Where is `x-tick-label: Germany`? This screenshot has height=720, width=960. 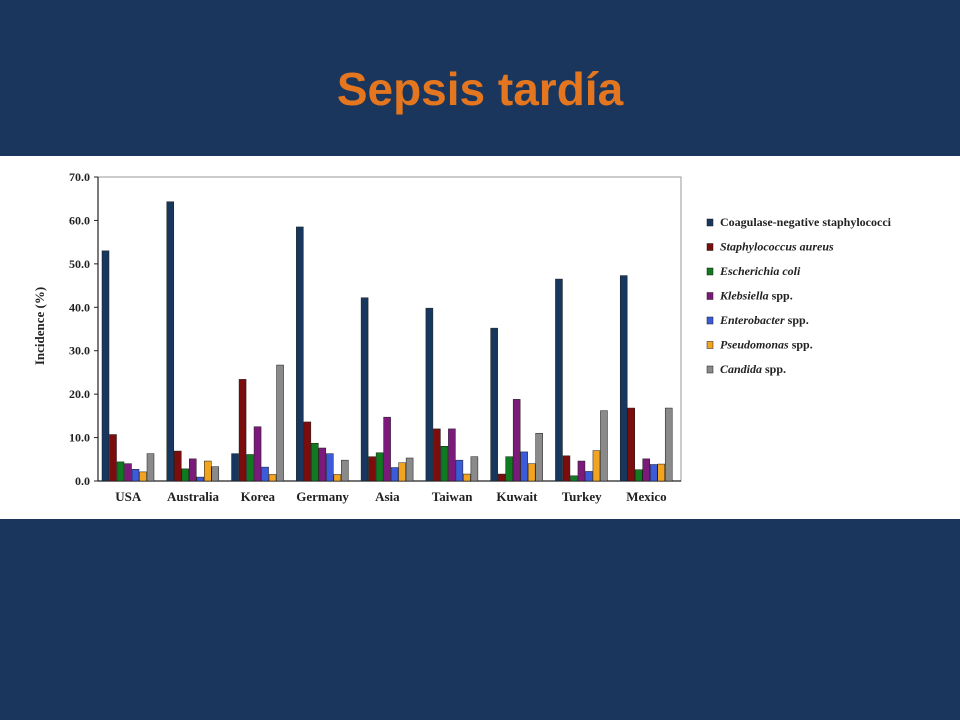
x-tick-label: Germany is located at coordinates (322, 496).